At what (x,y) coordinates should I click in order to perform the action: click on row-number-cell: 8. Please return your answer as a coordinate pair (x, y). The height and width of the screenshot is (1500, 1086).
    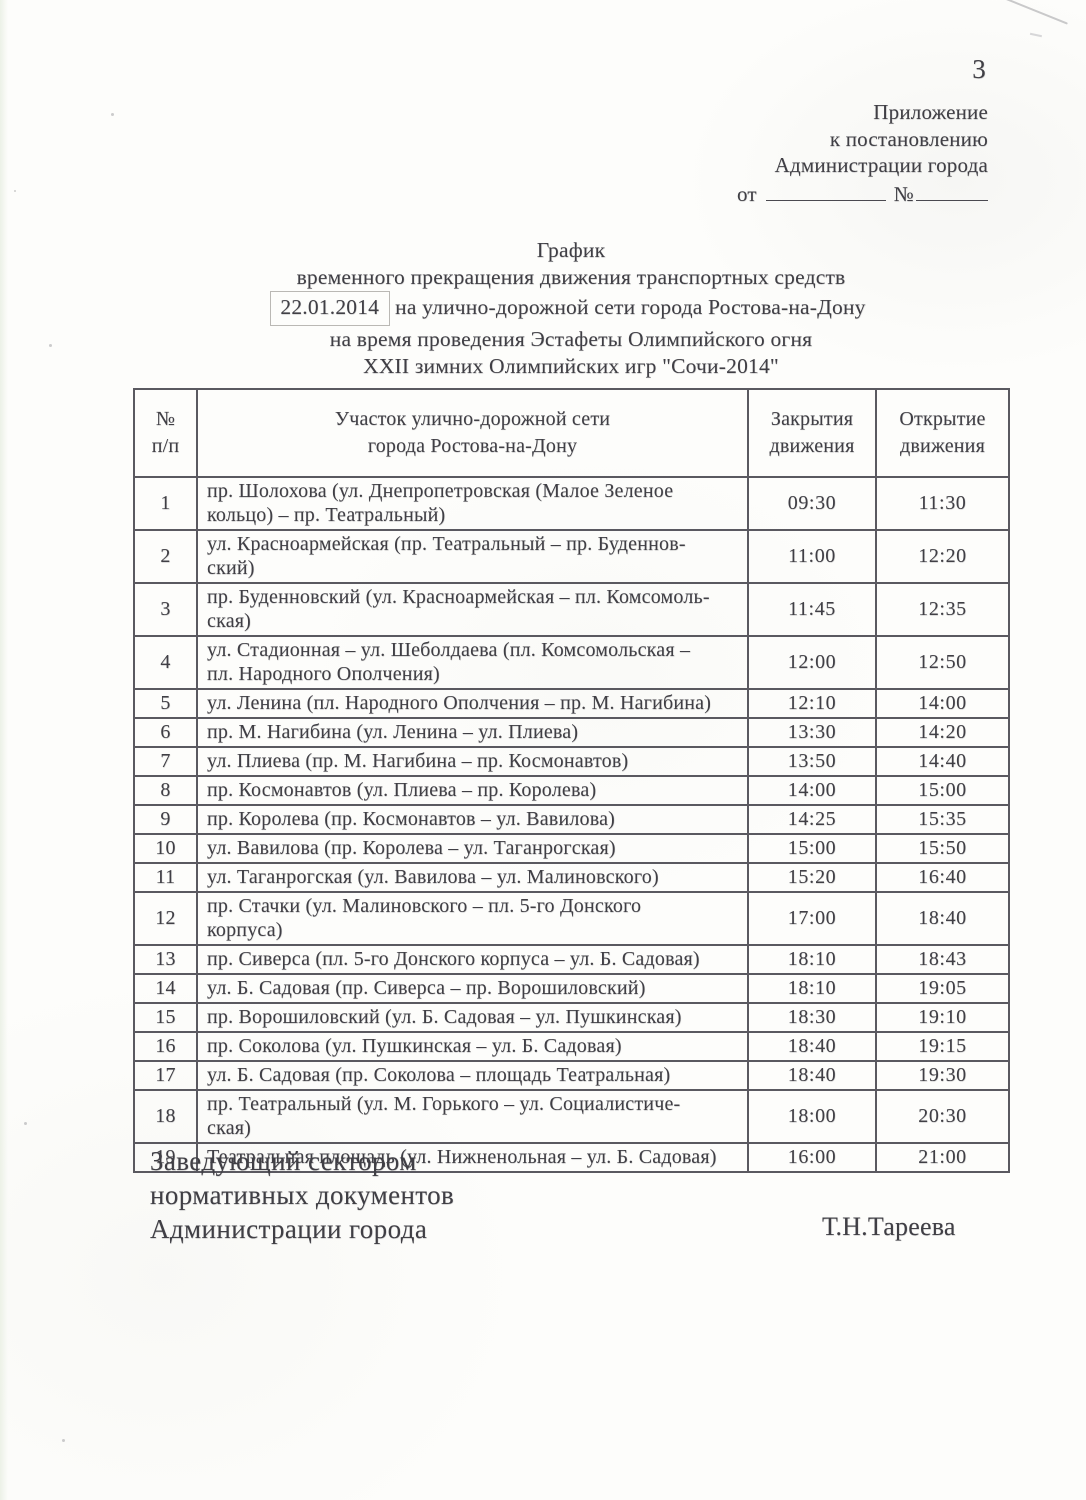
    Looking at the image, I should click on (165, 790).